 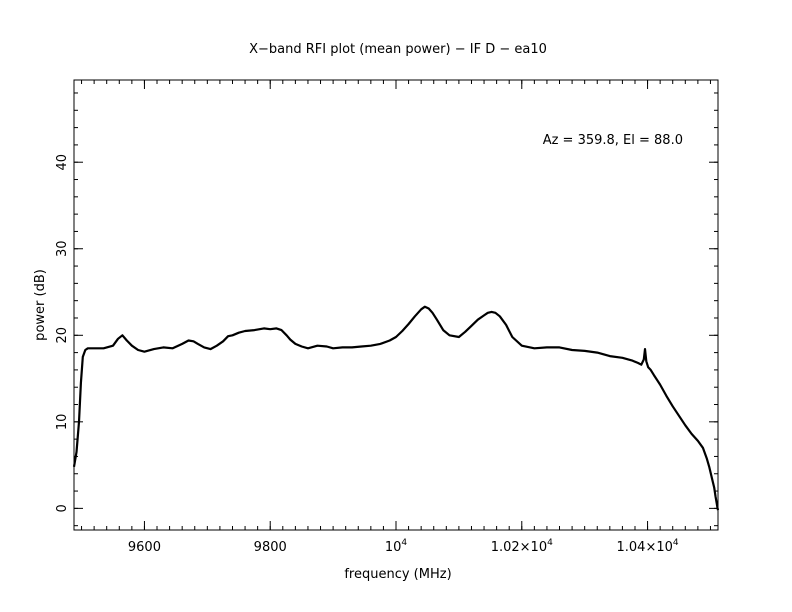 I want to click on y-tick-labels: 0 10 20 30 40, so click(x=62, y=333).